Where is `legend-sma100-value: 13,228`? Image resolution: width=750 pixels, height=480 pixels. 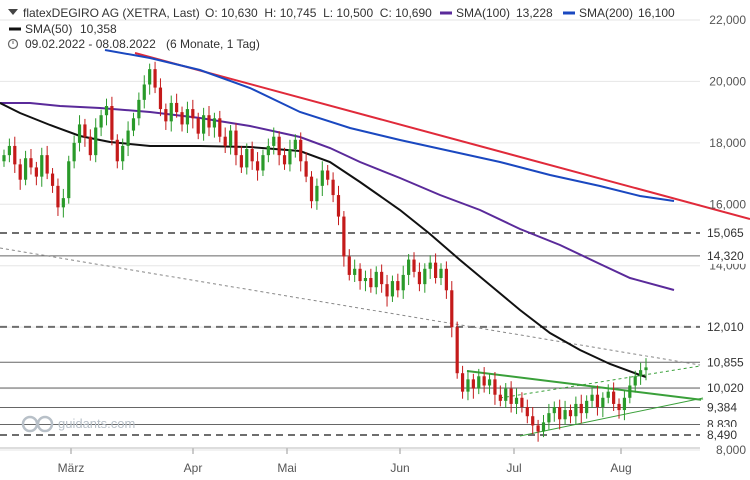 legend-sma100-value: 13,228 is located at coordinates (534, 13).